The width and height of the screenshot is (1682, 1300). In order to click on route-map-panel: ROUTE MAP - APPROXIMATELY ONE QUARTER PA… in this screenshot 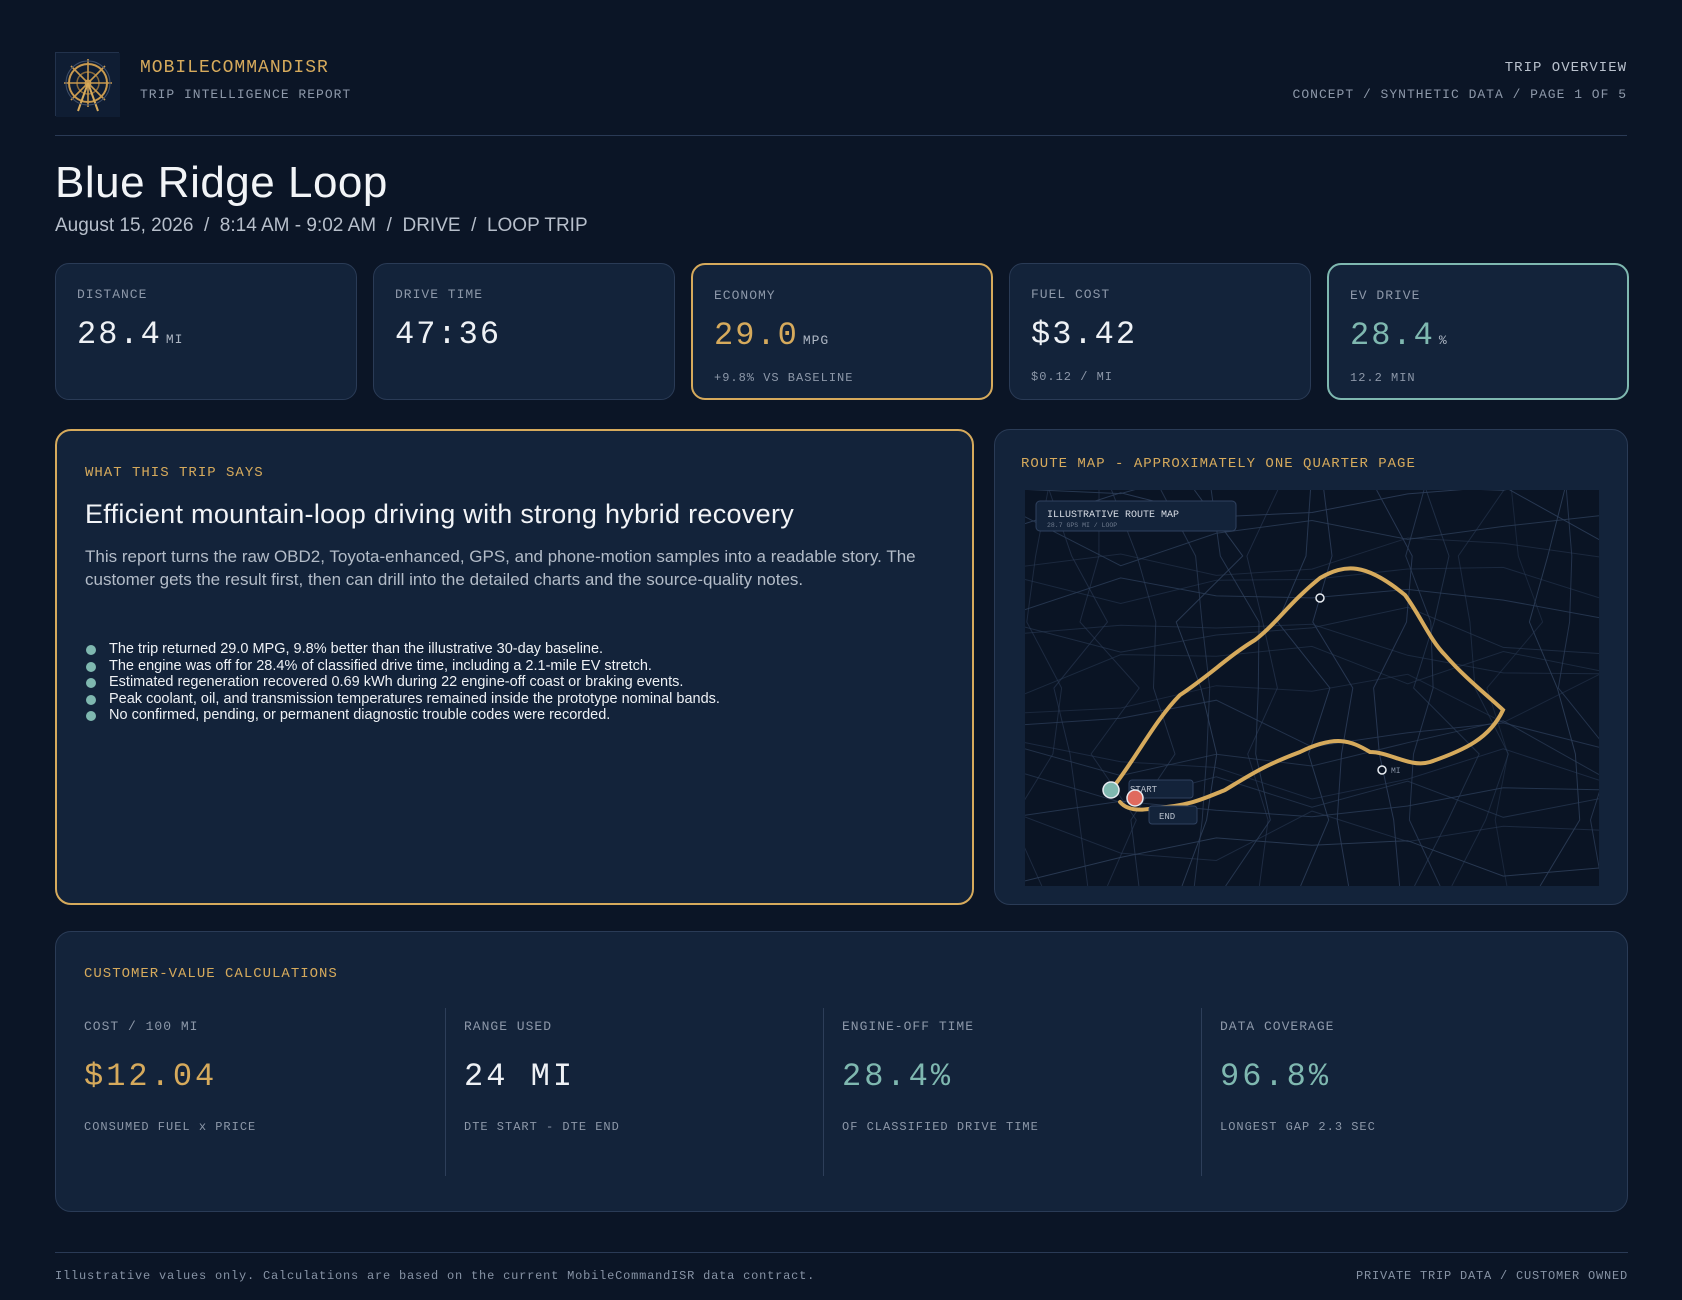, I will do `click(1311, 667)`.